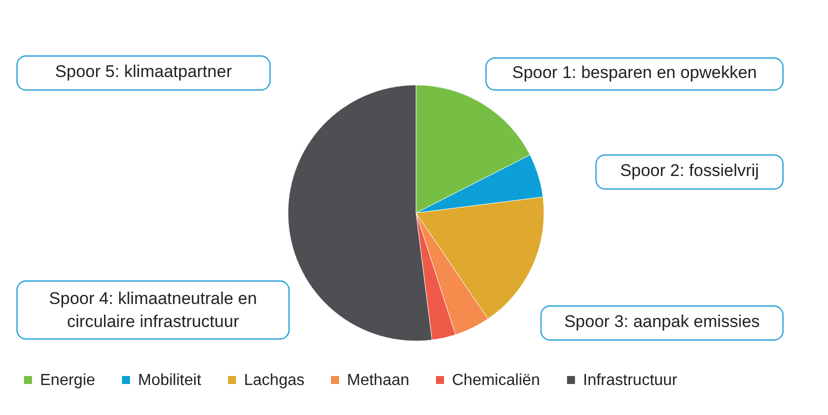  What do you see at coordinates (662, 321) in the screenshot?
I see `text: Spoor 3: aanpak emissies` at bounding box center [662, 321].